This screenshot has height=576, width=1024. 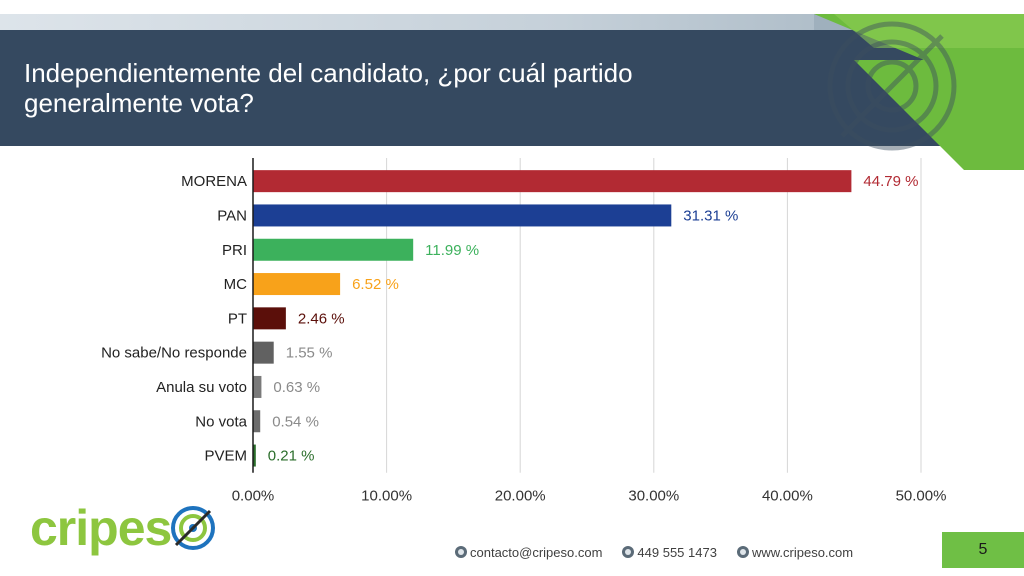 What do you see at coordinates (201, 387) in the screenshot?
I see `category-label: Anula su voto` at bounding box center [201, 387].